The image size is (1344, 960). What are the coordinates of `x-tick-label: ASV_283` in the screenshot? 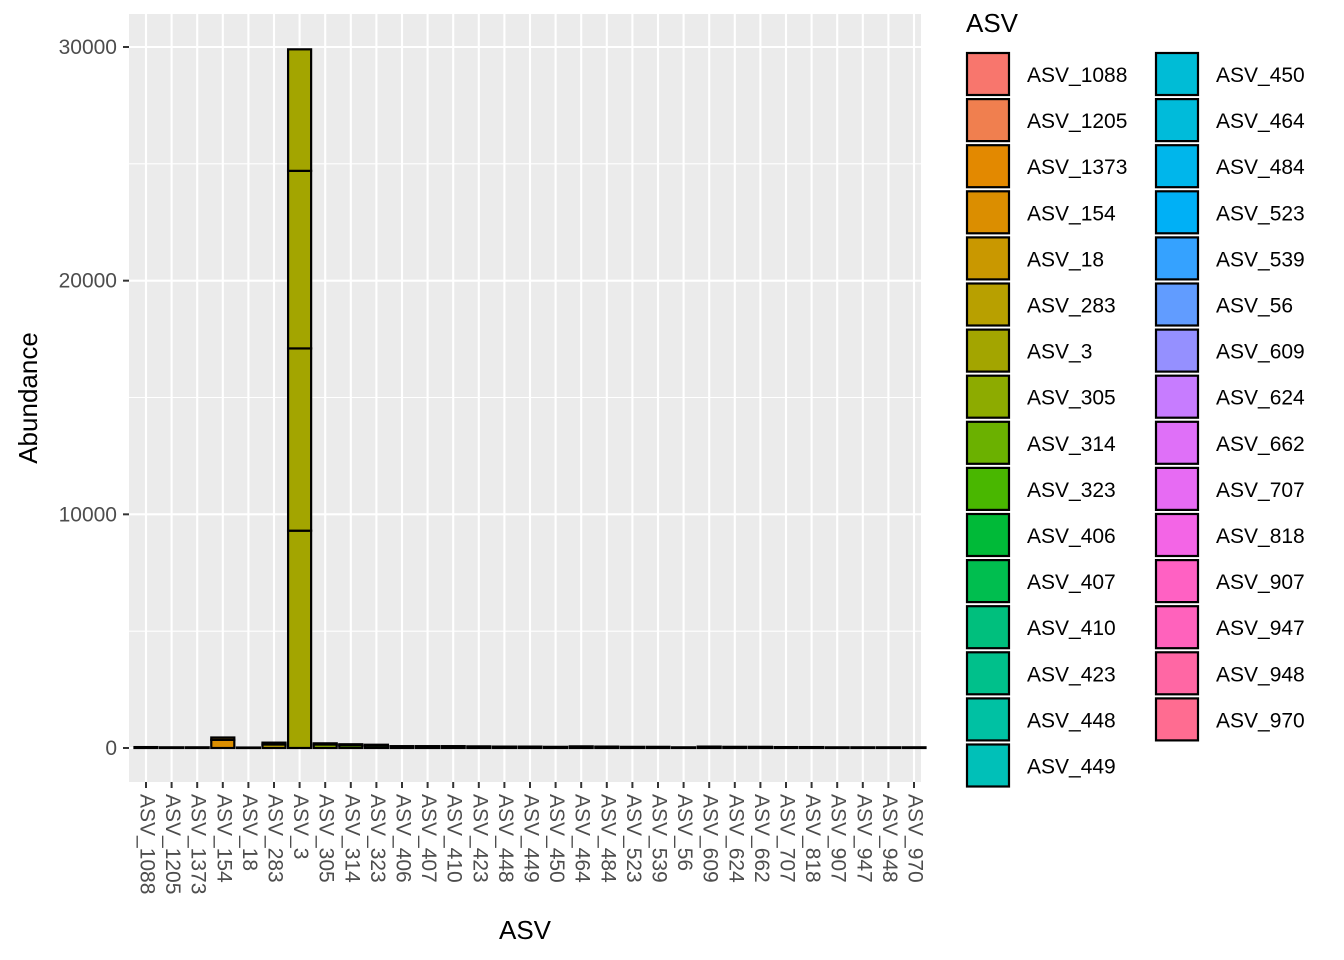 It's located at (274, 838).